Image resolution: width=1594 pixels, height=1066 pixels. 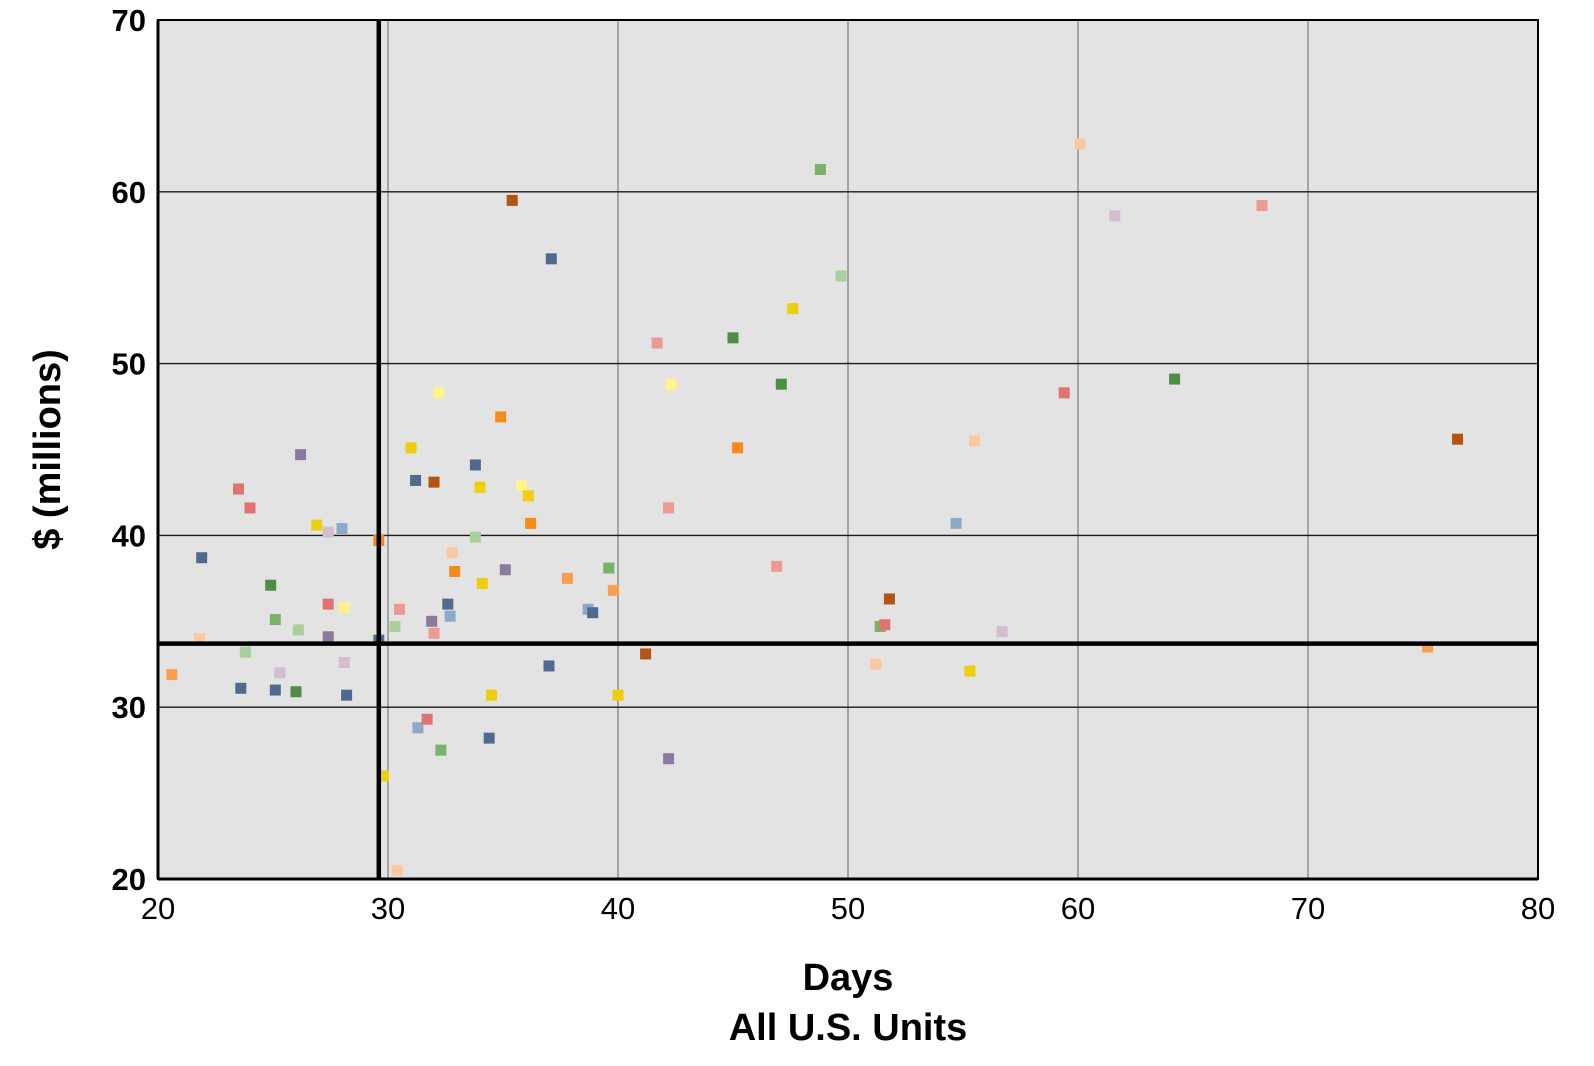 I want to click on x-tick-label: 80, so click(x=1538, y=908).